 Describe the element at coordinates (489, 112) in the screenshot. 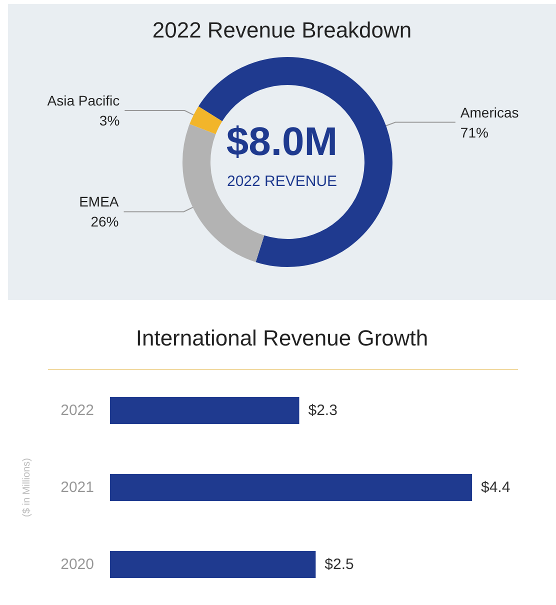

I see `slice-label: Americas` at that location.